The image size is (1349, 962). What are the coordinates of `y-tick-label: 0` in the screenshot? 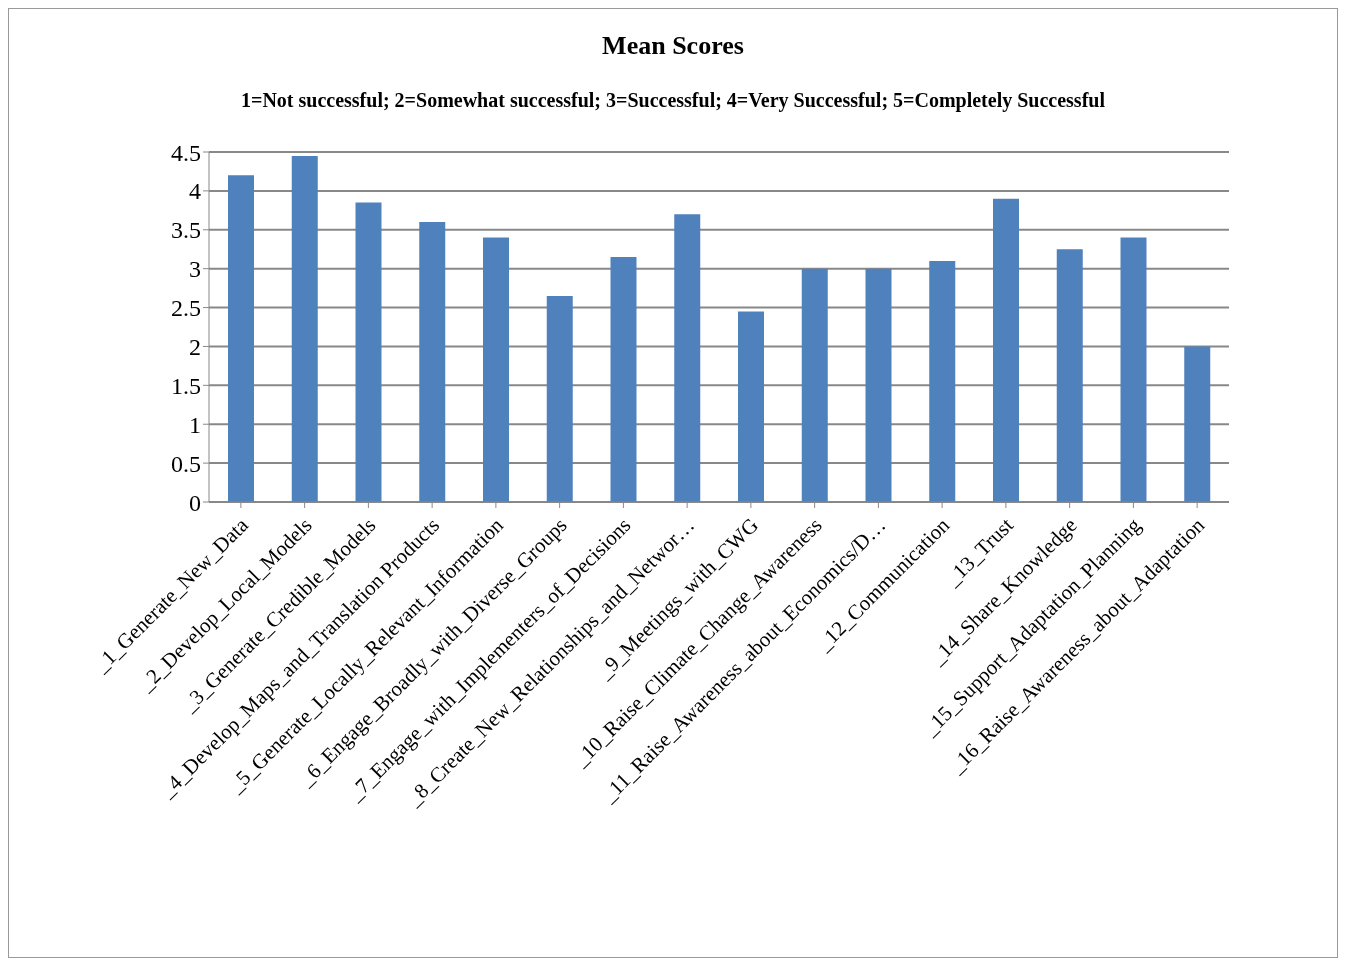 It's located at (195, 502).